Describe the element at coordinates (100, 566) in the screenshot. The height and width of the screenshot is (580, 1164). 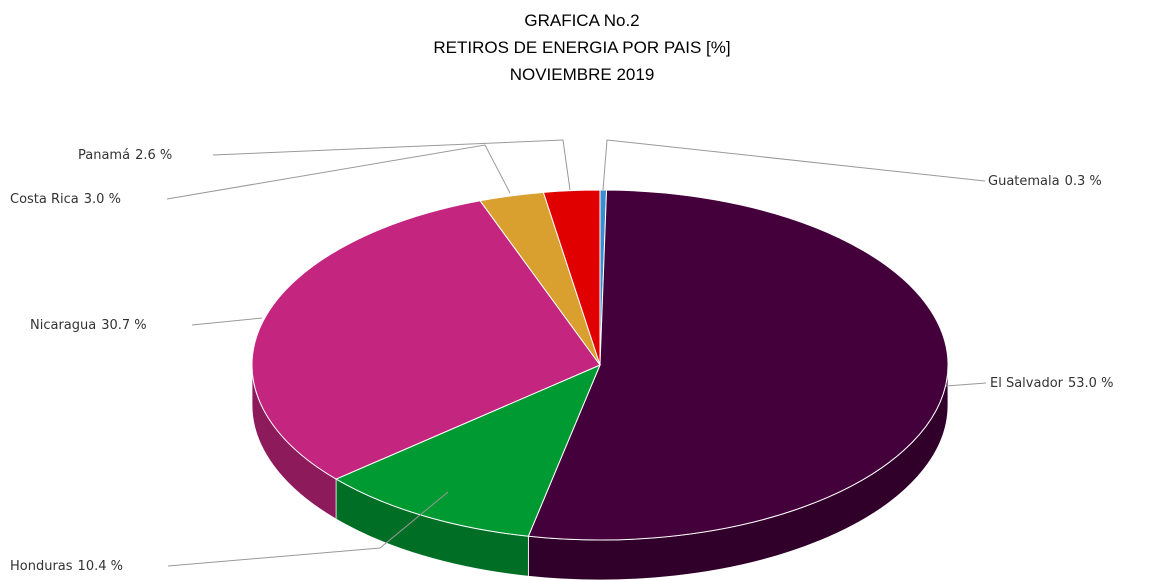
I see `label-value: 10.4 %` at that location.